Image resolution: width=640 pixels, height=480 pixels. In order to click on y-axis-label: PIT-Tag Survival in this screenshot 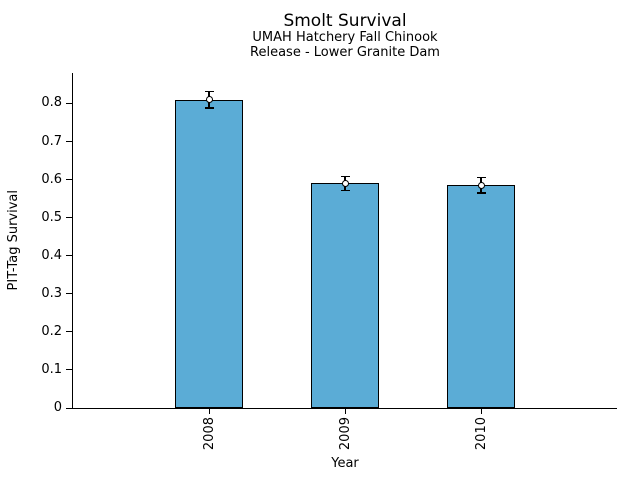, I will do `click(13, 240)`.